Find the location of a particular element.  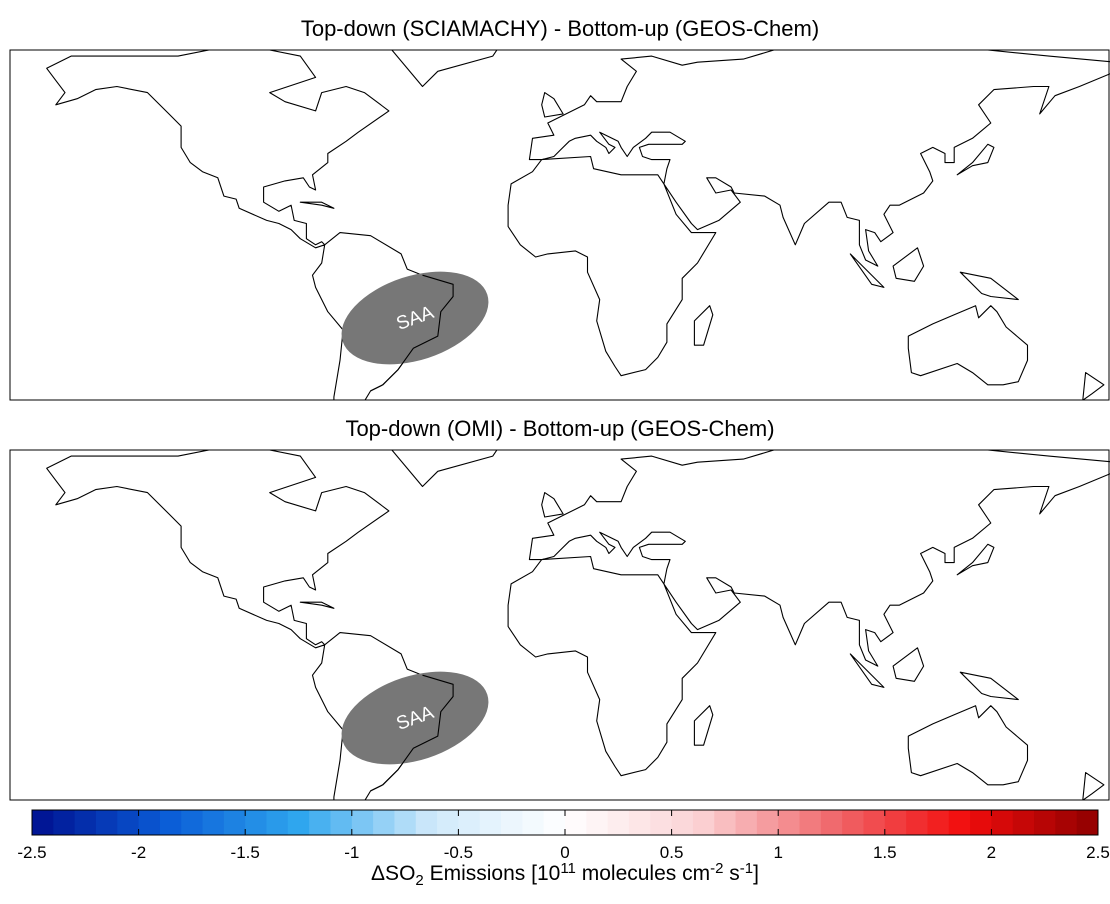

label-part: ΔSO is located at coordinates (393, 873).